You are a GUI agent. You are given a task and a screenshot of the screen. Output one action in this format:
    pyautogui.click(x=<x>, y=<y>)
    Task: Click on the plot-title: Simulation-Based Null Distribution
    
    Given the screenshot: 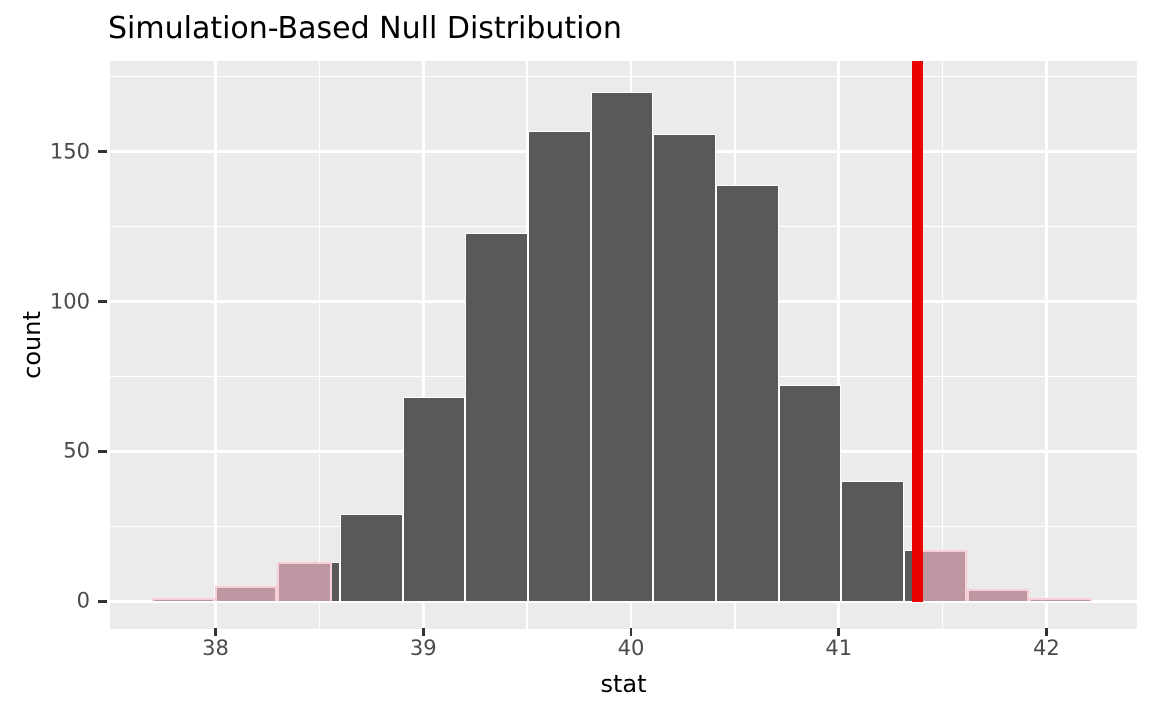 What is the action you would take?
    pyautogui.click(x=365, y=28)
    